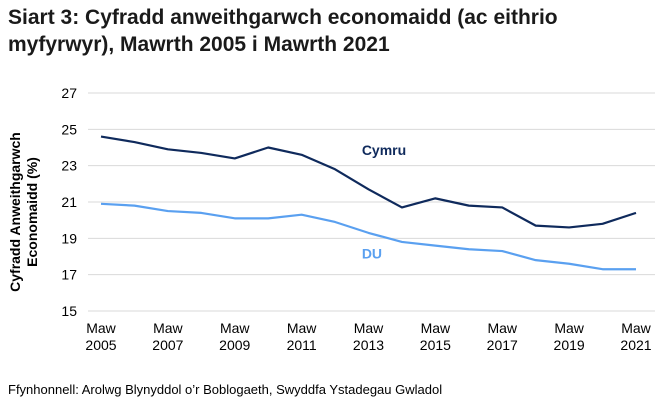 The height and width of the screenshot is (408, 662). What do you see at coordinates (32, 212) in the screenshot?
I see `y-axis-label-line: Economaidd (%)` at bounding box center [32, 212].